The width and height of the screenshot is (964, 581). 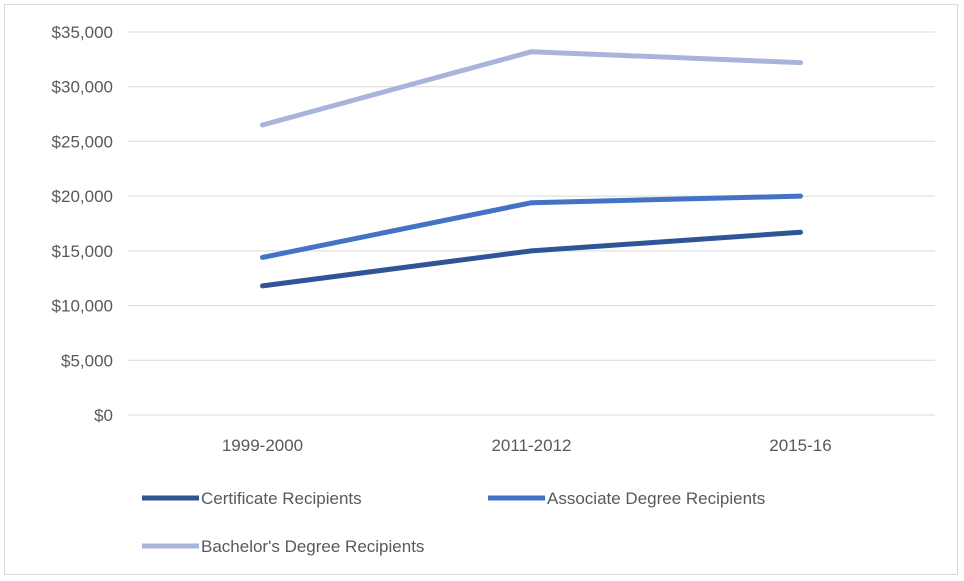 What do you see at coordinates (312, 546) in the screenshot?
I see `legend-label: Bachelor's Degree Recipients` at bounding box center [312, 546].